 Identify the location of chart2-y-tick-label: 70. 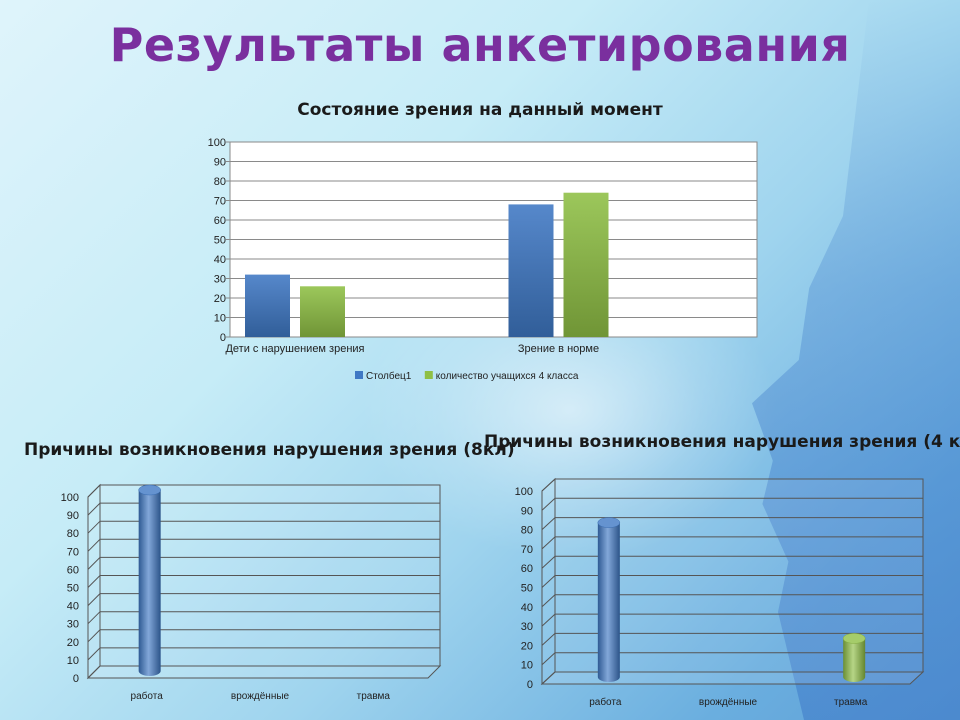
(73, 552).